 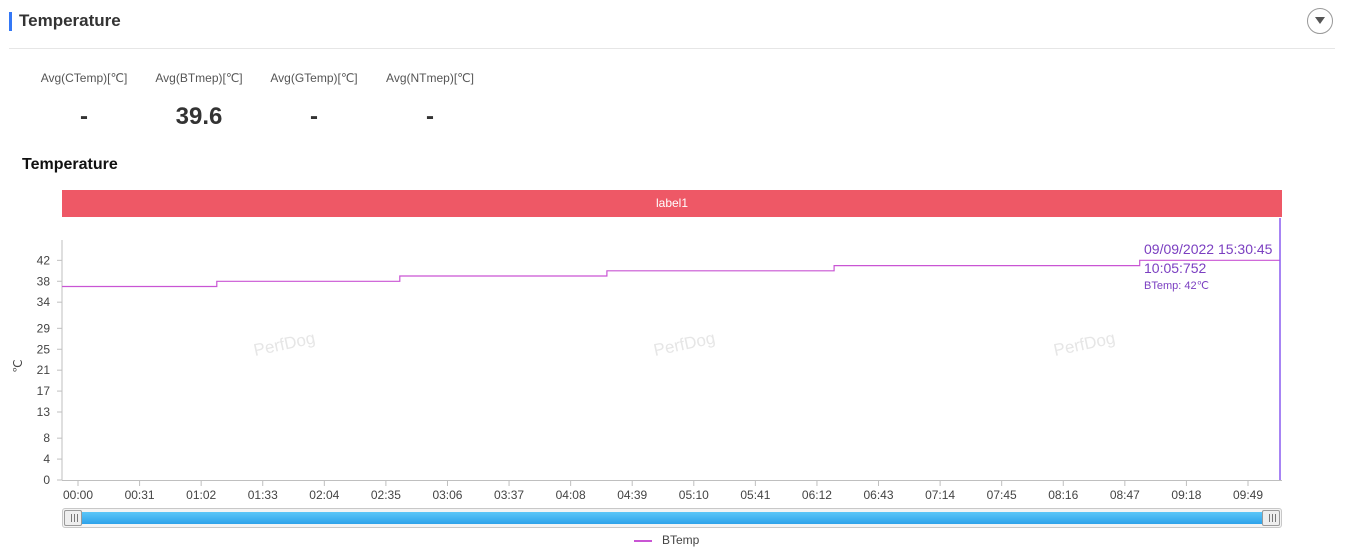 I want to click on collapse-button, so click(x=1320, y=21).